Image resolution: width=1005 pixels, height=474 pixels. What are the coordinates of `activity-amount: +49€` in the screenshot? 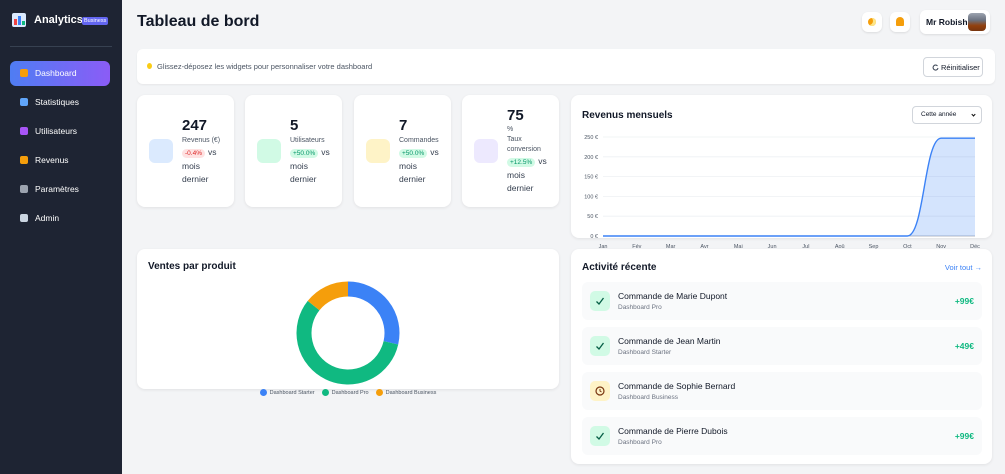 It's located at (964, 346).